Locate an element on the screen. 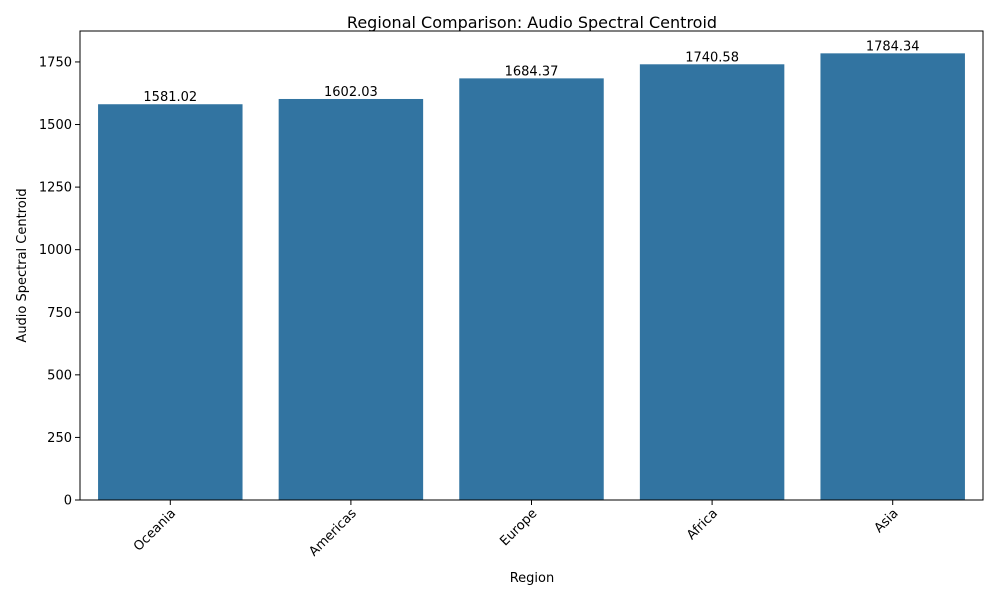 The height and width of the screenshot is (604, 1000). data-label-africa: 1740.58 is located at coordinates (712, 57).